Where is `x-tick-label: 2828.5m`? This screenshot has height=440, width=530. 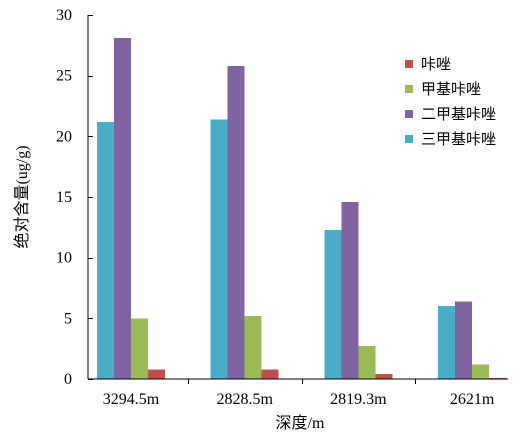 x-tick-label: 2828.5m is located at coordinates (244, 399).